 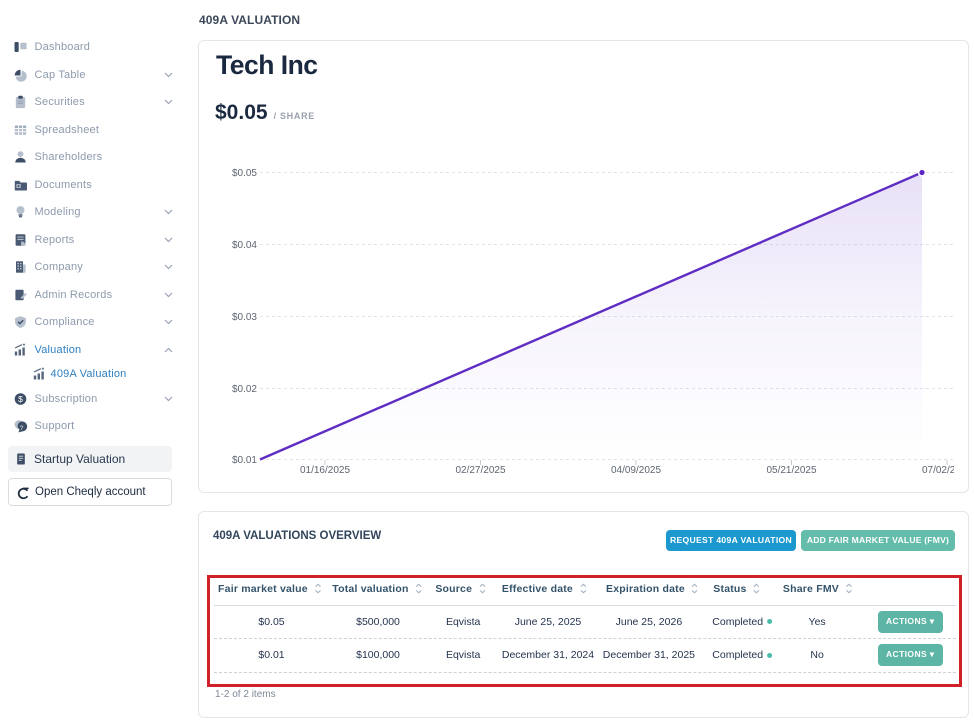 What do you see at coordinates (480, 470) in the screenshot?
I see `svg-text: 02/27/2025` at bounding box center [480, 470].